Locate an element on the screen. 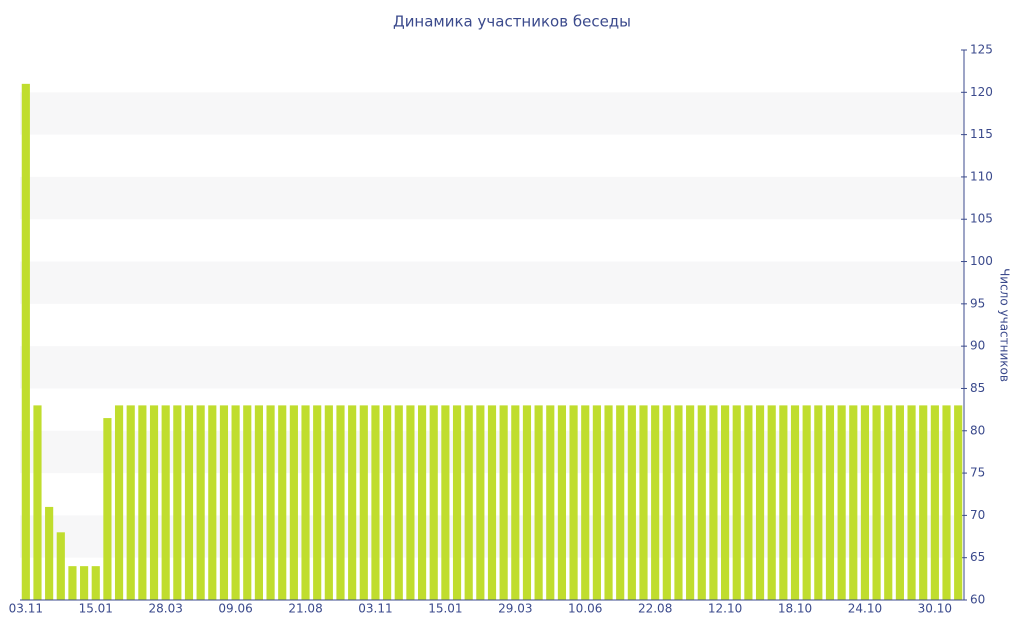 This screenshot has width=1024, height=644. y-tick-label: 75 is located at coordinates (977, 473).